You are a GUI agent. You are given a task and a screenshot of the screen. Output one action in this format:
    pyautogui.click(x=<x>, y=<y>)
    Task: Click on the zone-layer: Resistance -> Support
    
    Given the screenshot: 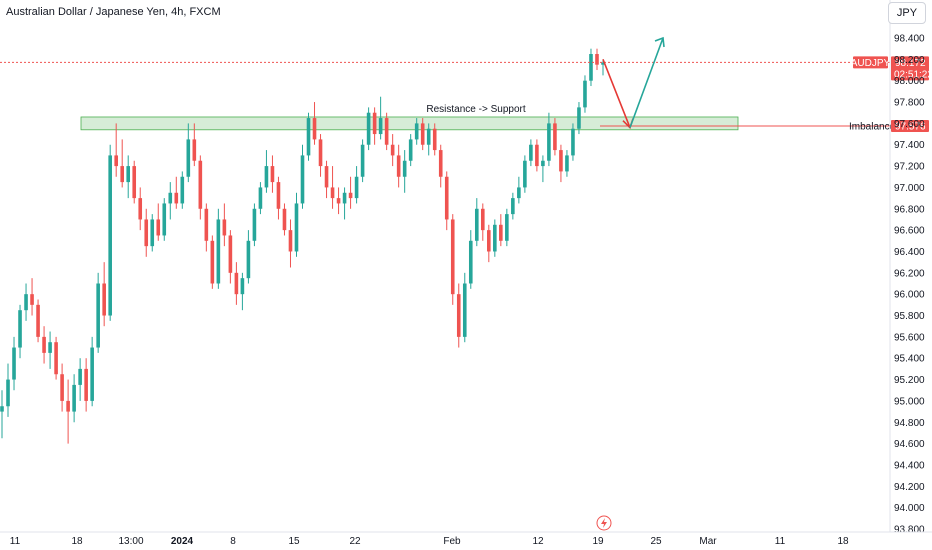 What is the action you would take?
    pyautogui.click(x=409, y=117)
    